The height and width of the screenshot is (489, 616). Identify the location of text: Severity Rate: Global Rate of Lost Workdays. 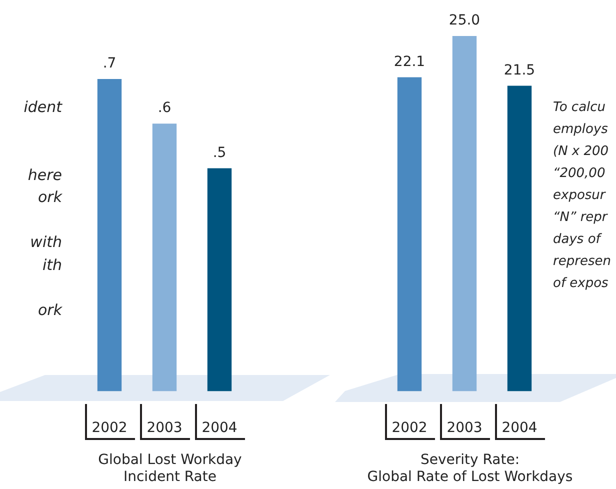
(470, 469).